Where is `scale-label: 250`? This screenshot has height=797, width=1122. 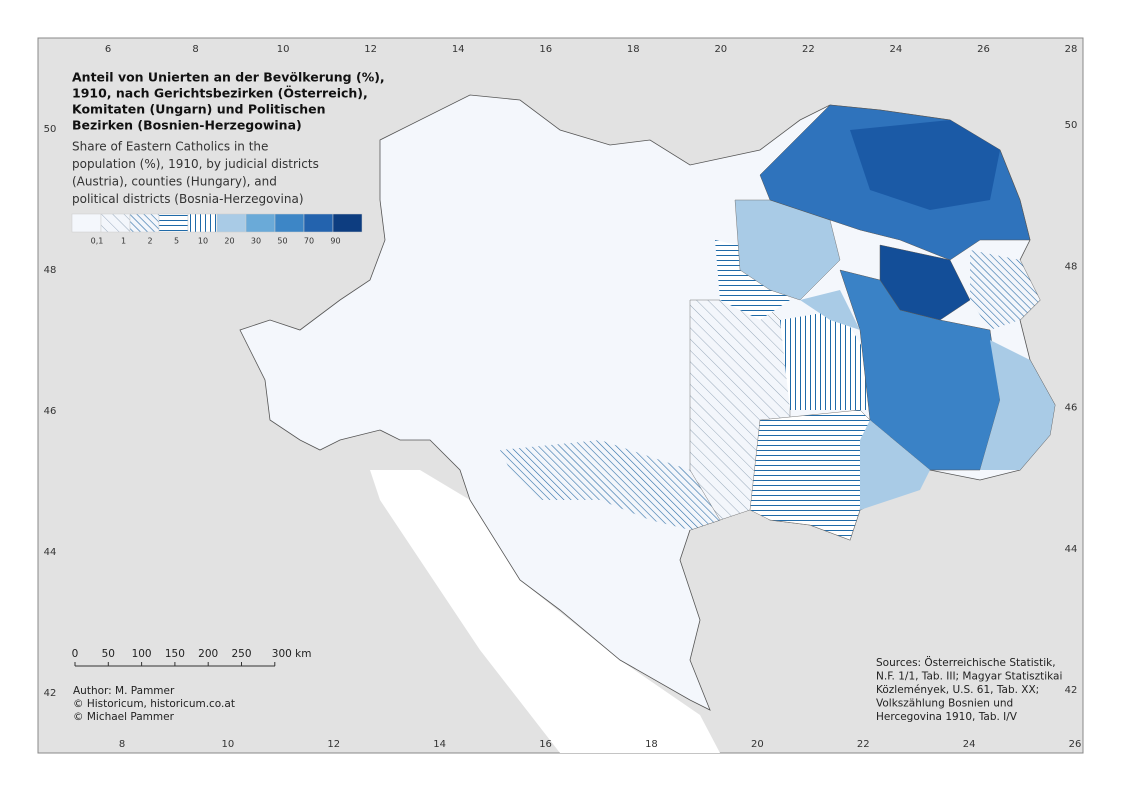
scale-label: 250 is located at coordinates (241, 654).